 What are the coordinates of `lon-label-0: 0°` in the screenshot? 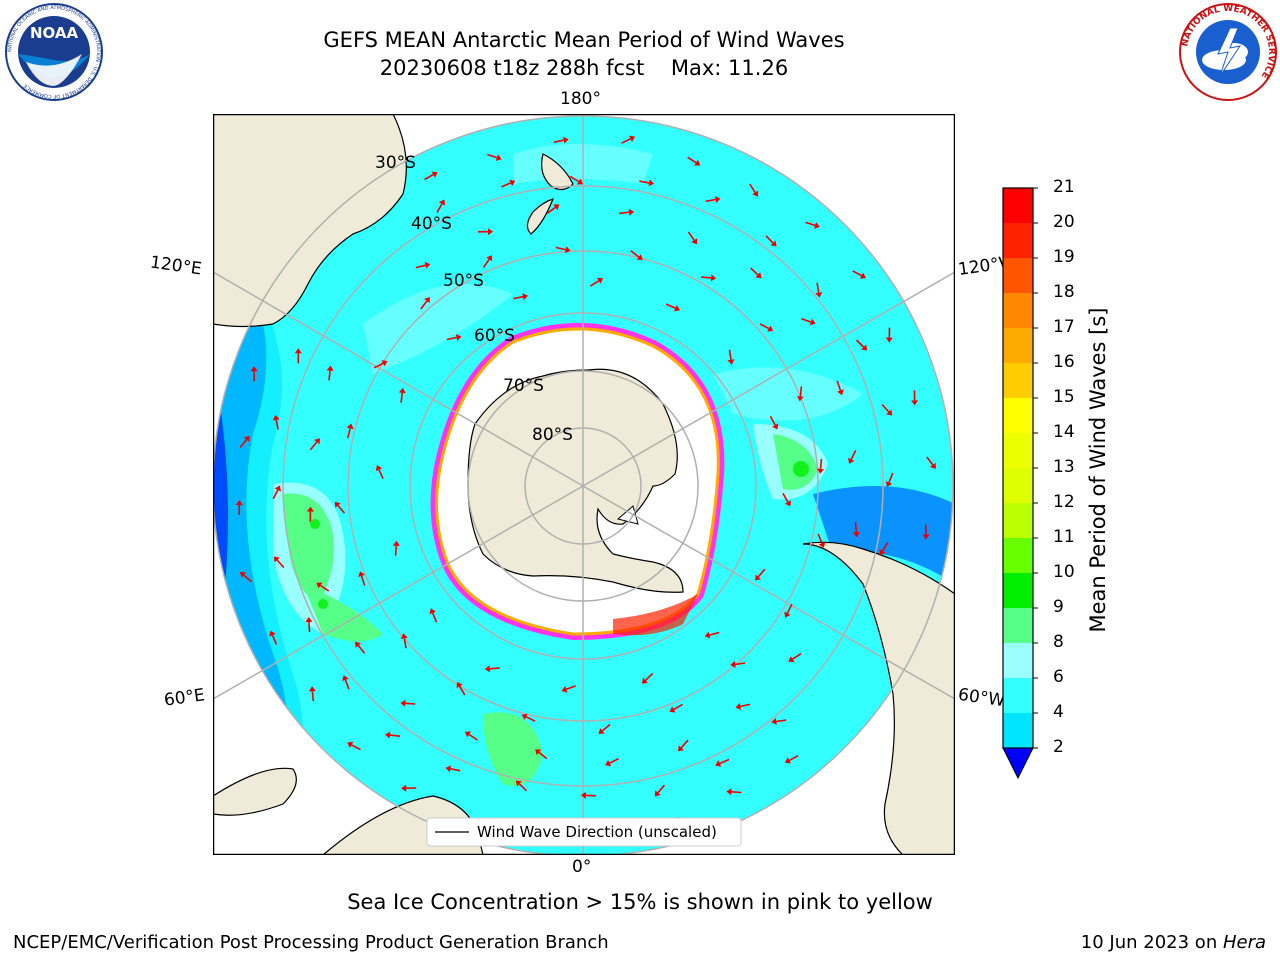 It's located at (582, 867).